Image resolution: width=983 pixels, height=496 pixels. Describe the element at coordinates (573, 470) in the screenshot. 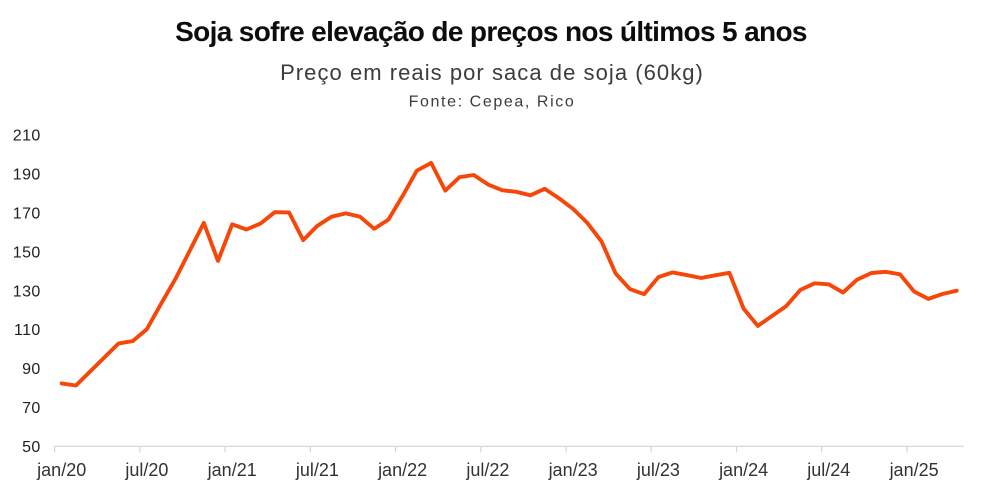

I see `svg-text: jan/23` at that location.